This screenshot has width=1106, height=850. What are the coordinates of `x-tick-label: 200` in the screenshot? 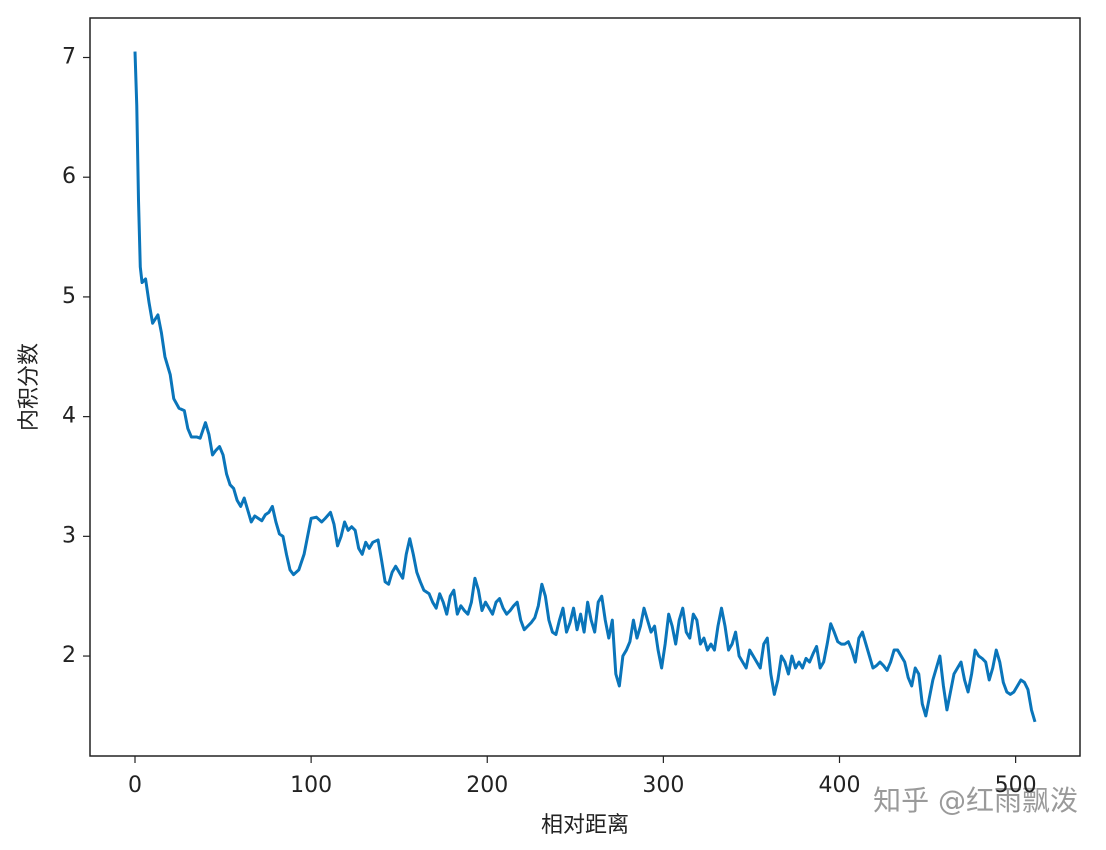 It's located at (487, 785).